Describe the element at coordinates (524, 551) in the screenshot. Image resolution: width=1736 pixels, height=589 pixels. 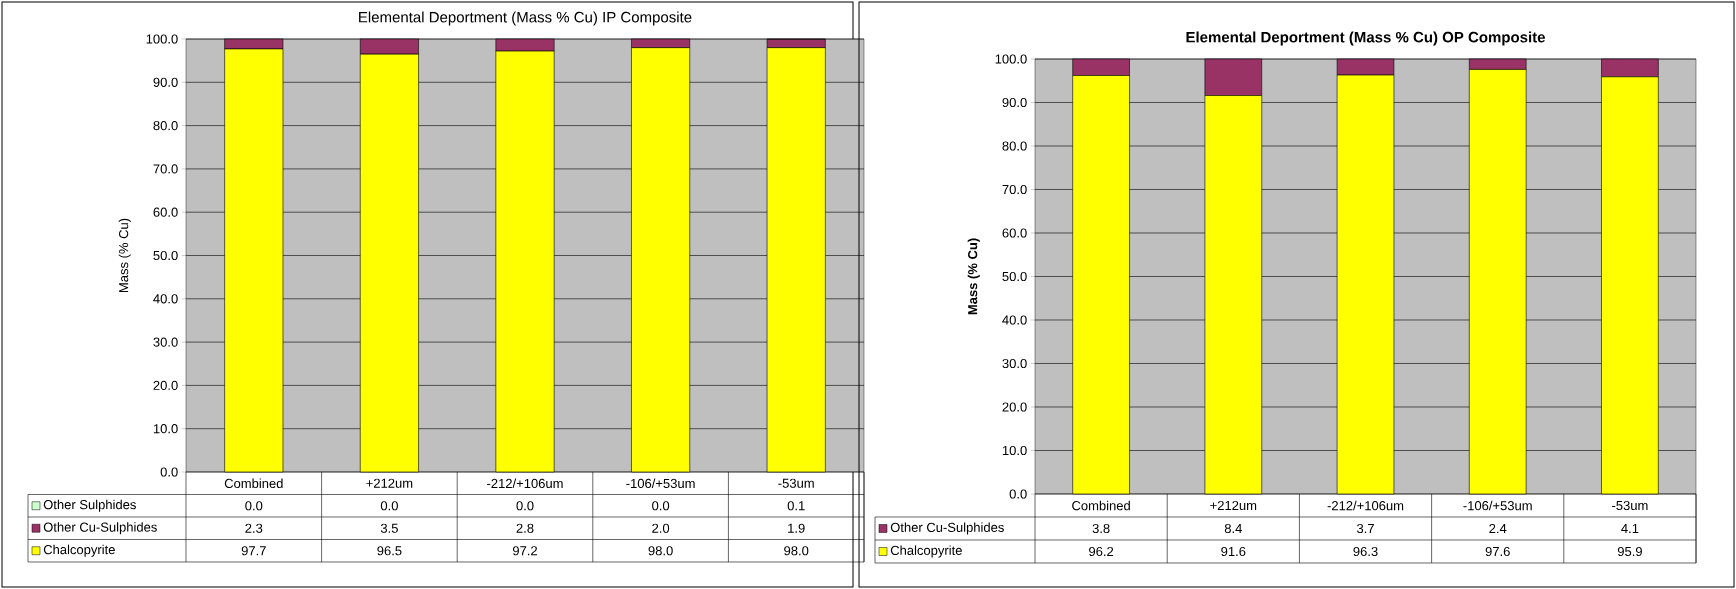
I see `data-label: 97.2` at that location.